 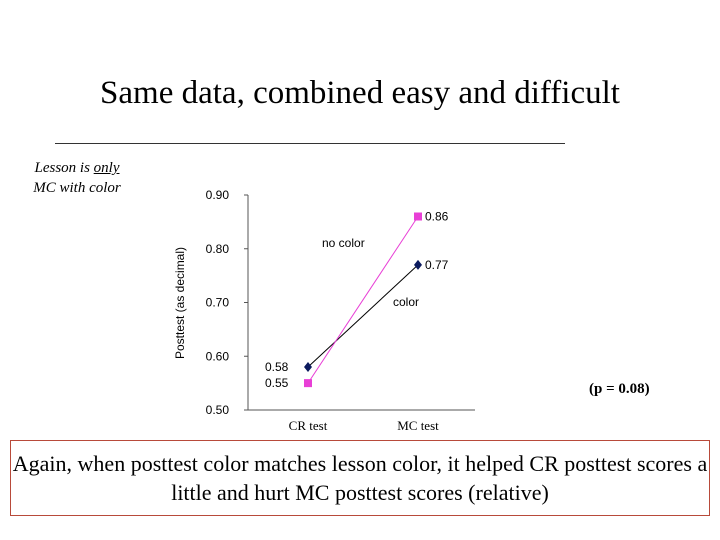 I want to click on y-axis-title: Posttest (as decimal), so click(x=180, y=303).